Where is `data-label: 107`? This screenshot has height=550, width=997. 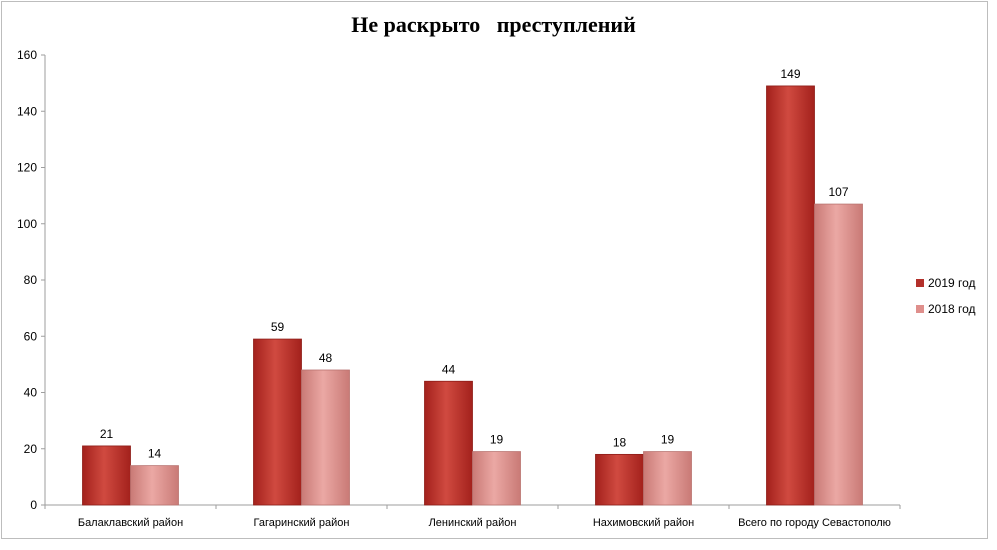 data-label: 107 is located at coordinates (838, 192).